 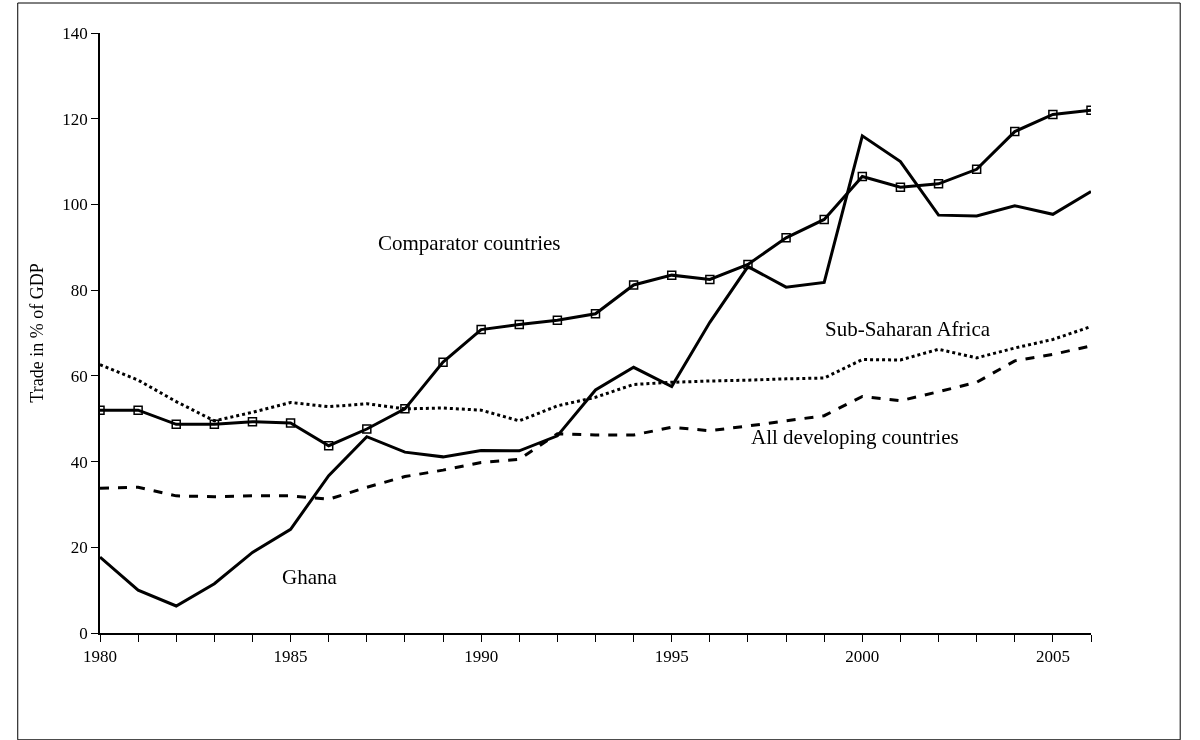 I want to click on y-tick-label: 40, so click(x=79, y=462).